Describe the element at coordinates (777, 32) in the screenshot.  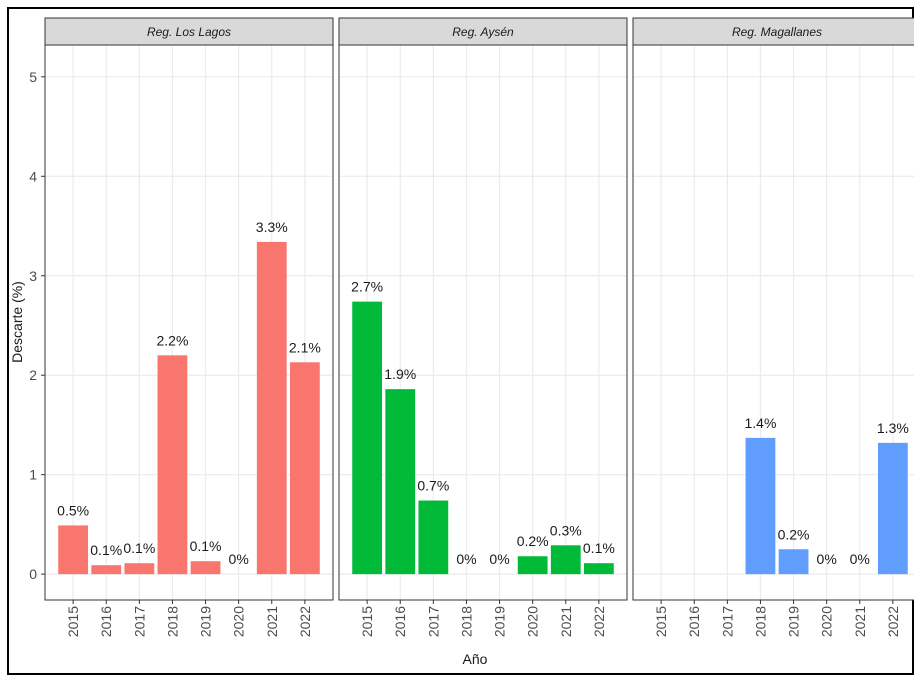
I see `strip-title: Reg. Magallanes` at that location.